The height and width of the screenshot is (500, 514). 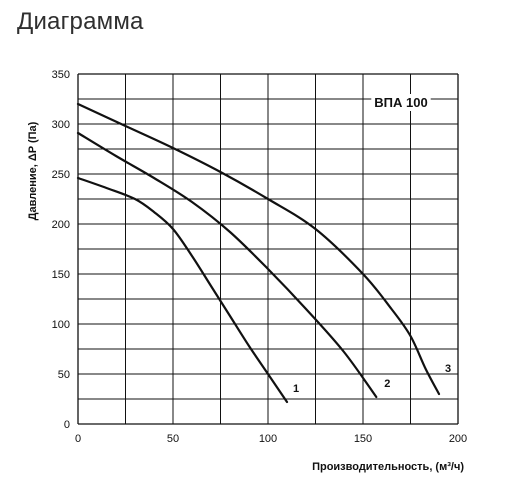 I want to click on chart-curve-labels: 1 2 3, so click(x=372, y=379).